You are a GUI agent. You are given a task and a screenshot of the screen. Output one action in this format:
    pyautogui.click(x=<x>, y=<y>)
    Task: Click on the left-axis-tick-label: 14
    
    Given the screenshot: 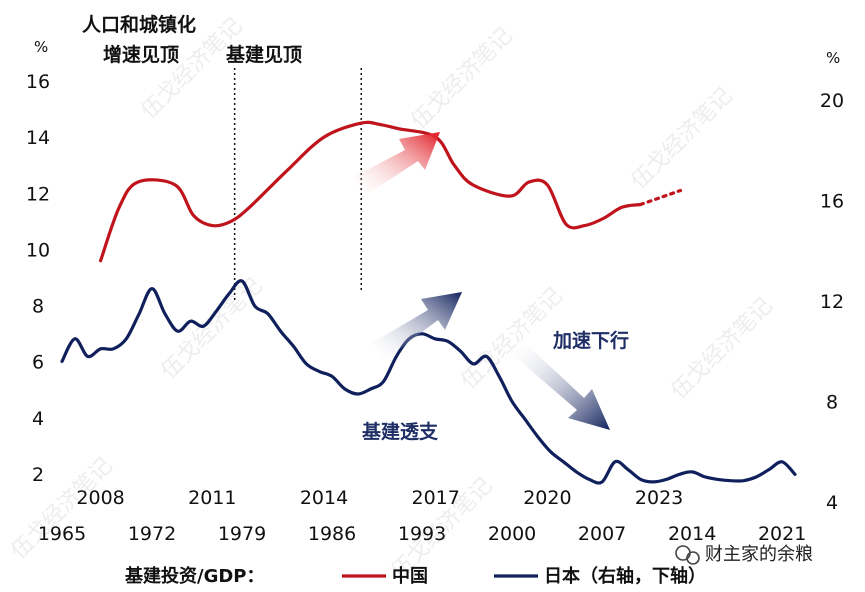 What is the action you would take?
    pyautogui.click(x=38, y=138)
    